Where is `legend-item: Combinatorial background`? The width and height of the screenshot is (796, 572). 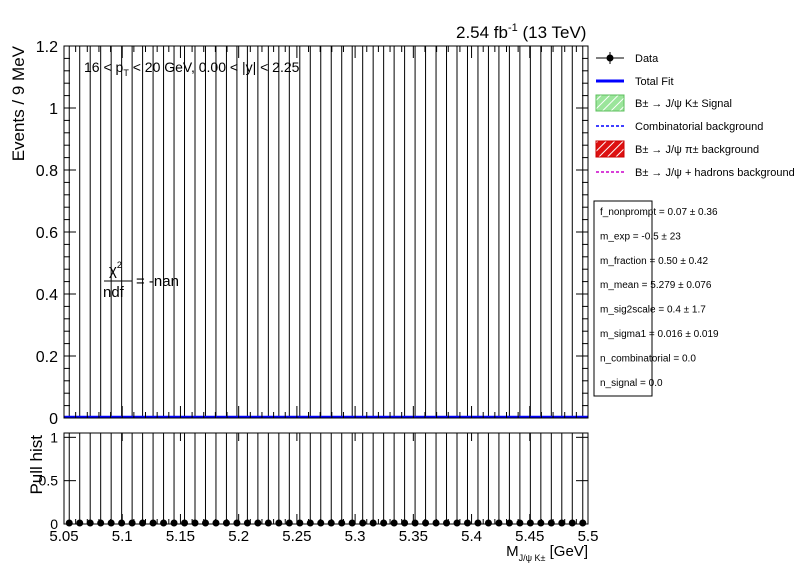
legend-item: Combinatorial background is located at coordinates (679, 127).